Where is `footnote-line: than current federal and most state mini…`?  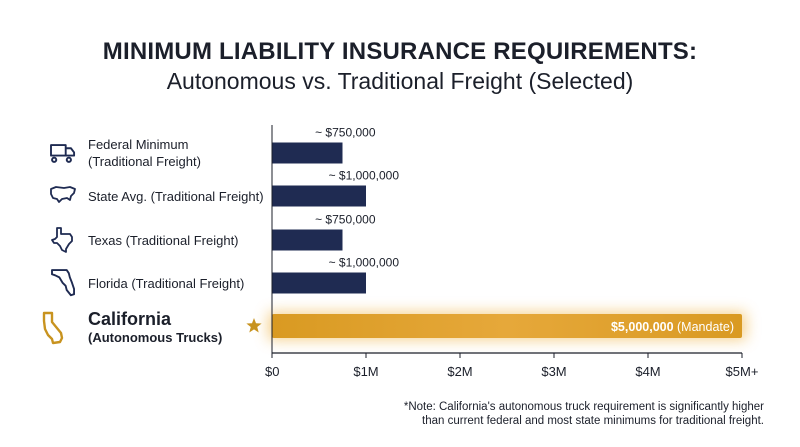 footnote-line: than current federal and most state mini… is located at coordinates (593, 421).